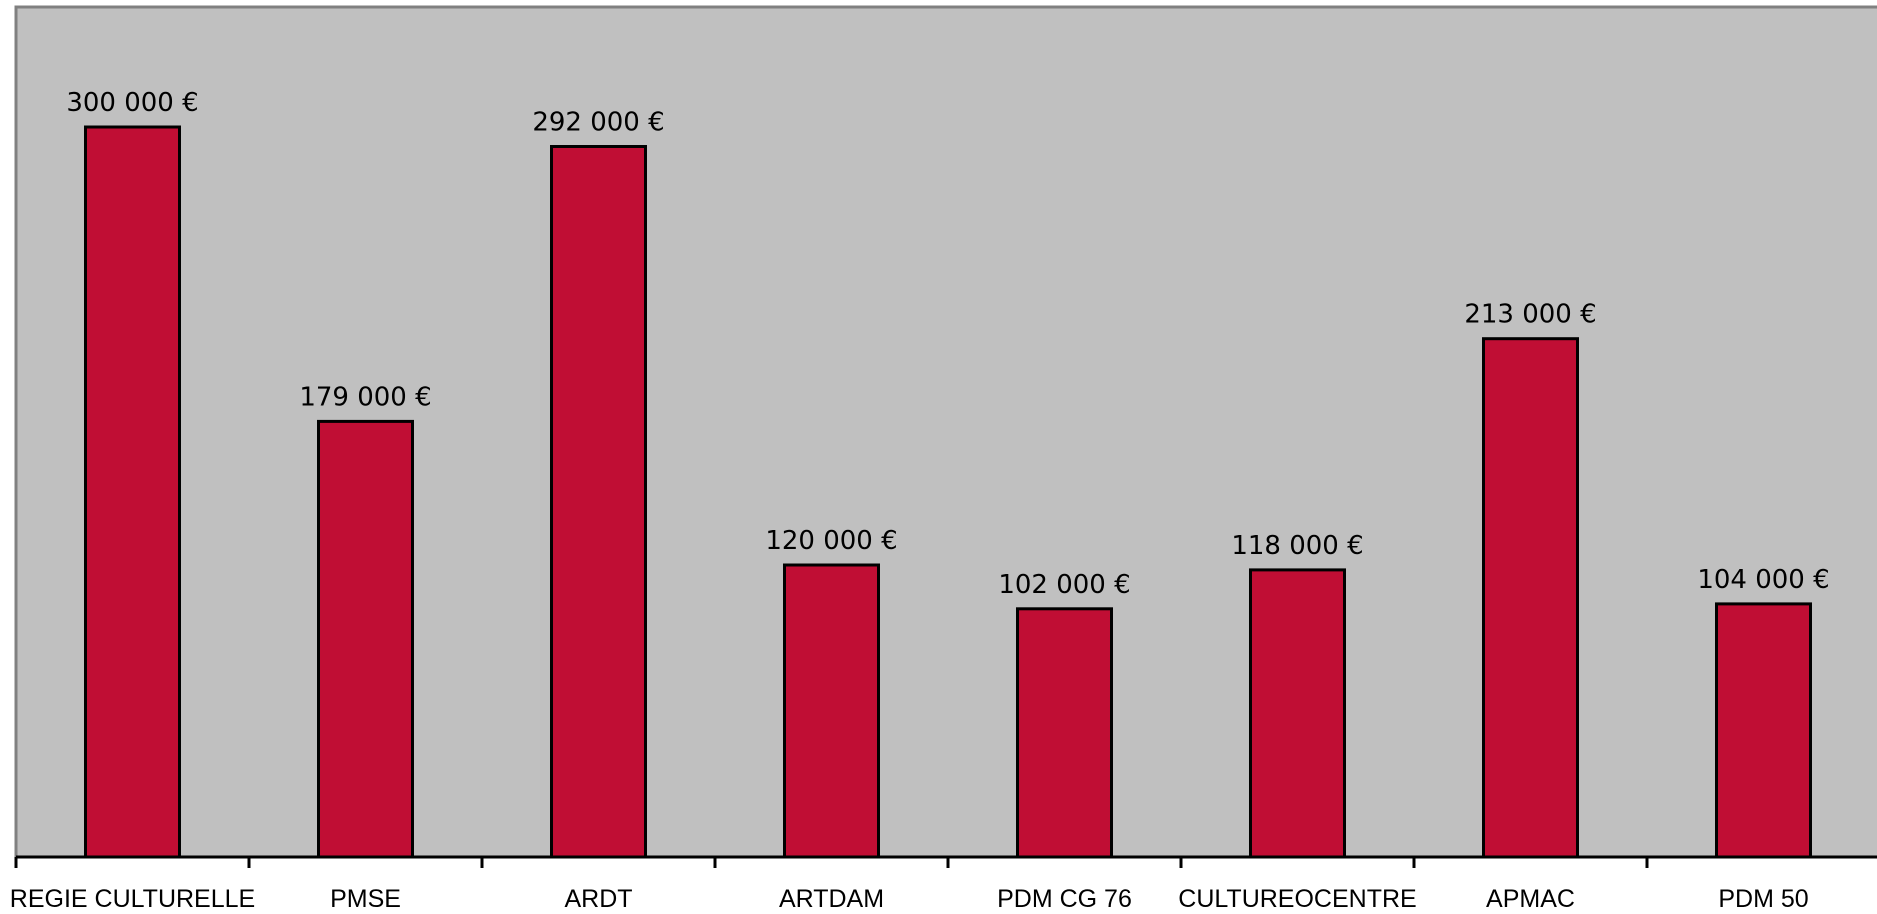 The height and width of the screenshot is (914, 1877). Describe the element at coordinates (365, 397) in the screenshot. I see `data-label: 179 000 €` at that location.